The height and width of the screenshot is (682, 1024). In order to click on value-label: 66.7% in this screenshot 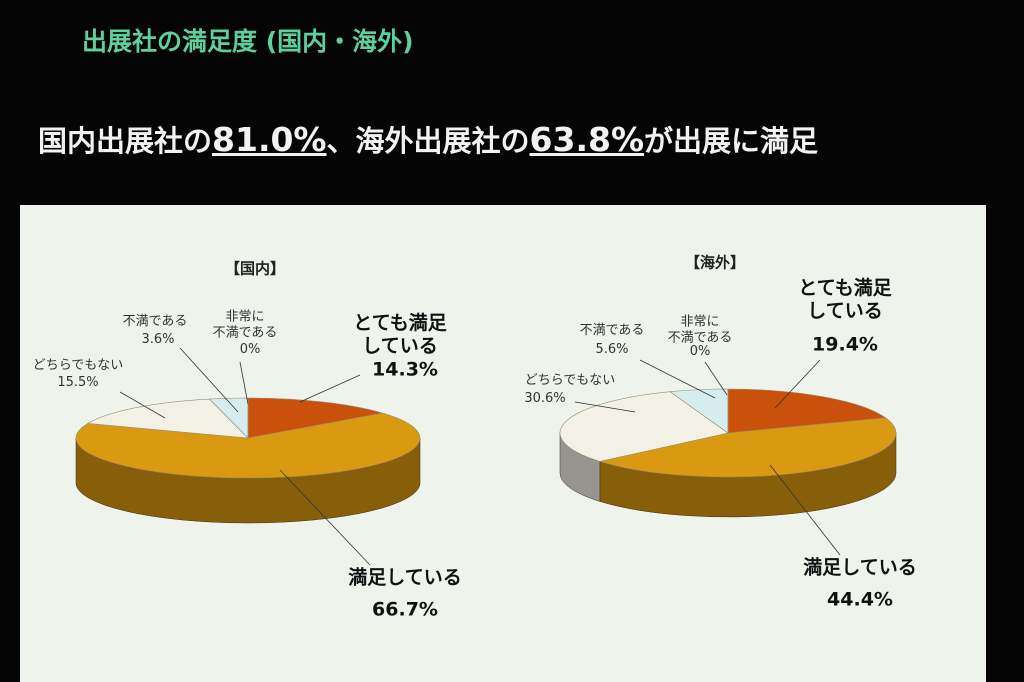, I will do `click(405, 609)`.